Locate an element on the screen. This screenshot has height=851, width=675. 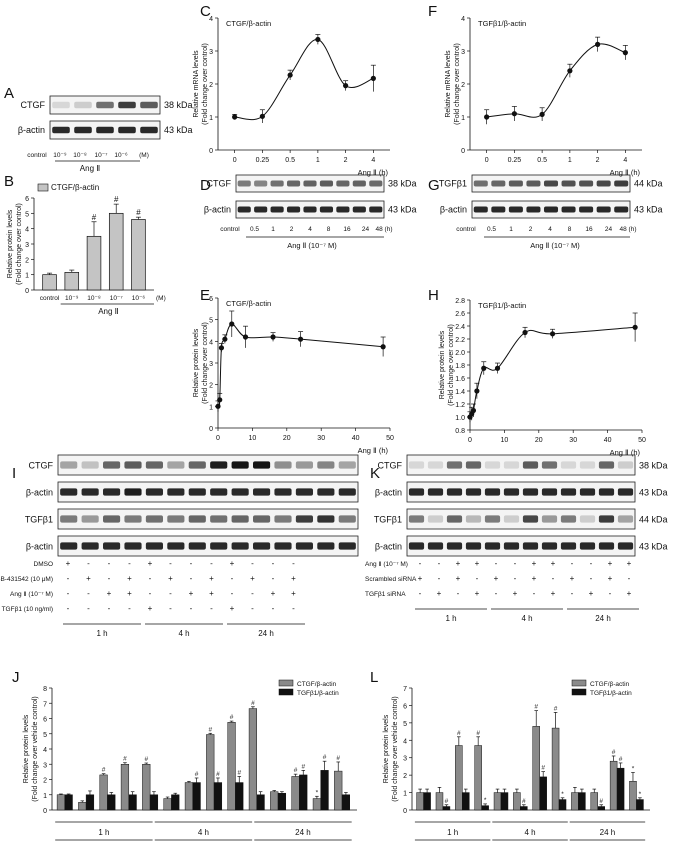
legend-swatch is located at coordinates (43, 187).